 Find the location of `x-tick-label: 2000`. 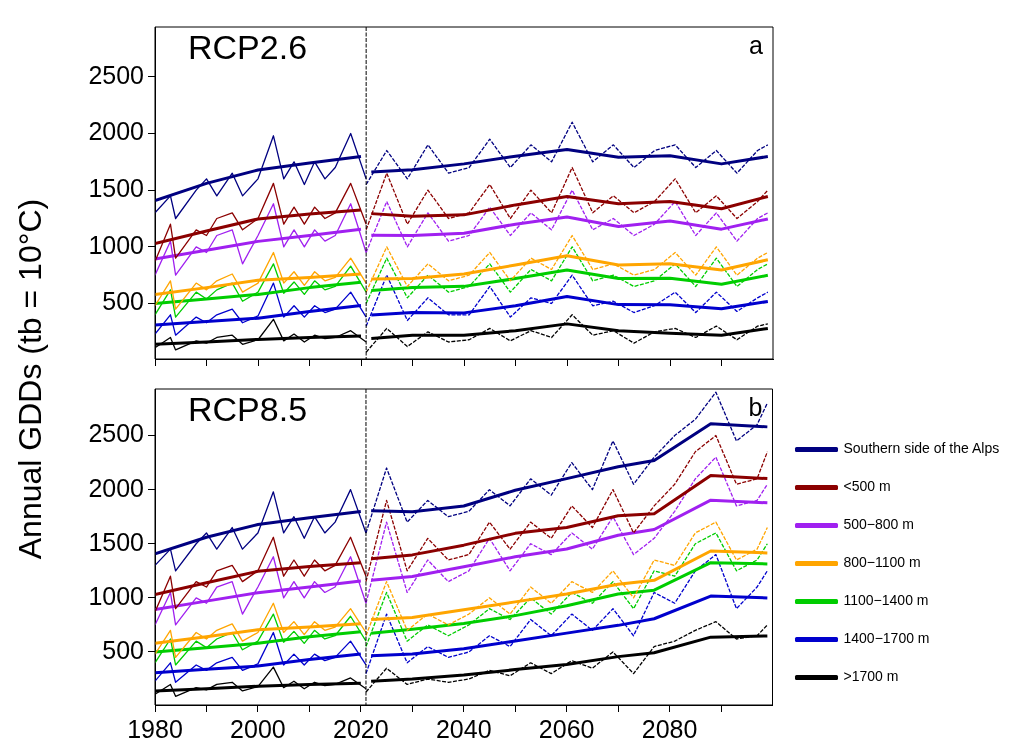

x-tick-label: 2000 is located at coordinates (258, 728).